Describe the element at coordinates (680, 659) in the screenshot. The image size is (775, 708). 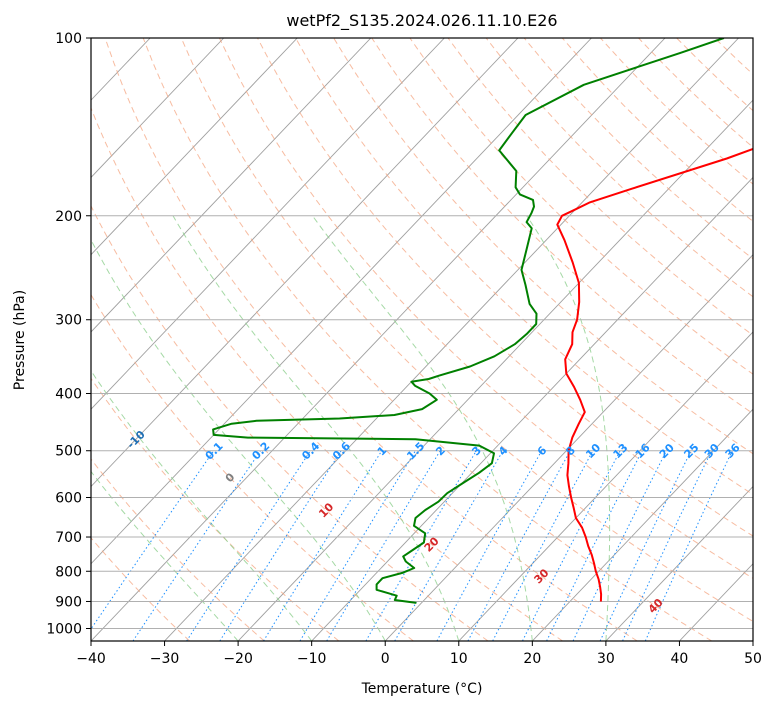
I see `x-tick-label: 40` at that location.